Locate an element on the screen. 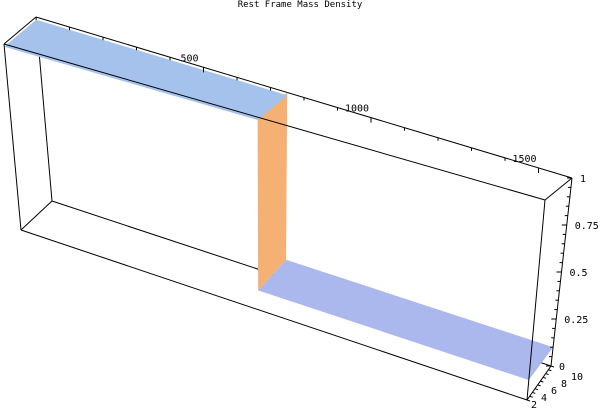 This screenshot has height=409, width=600. y-tick-label: 2 is located at coordinates (534, 404).